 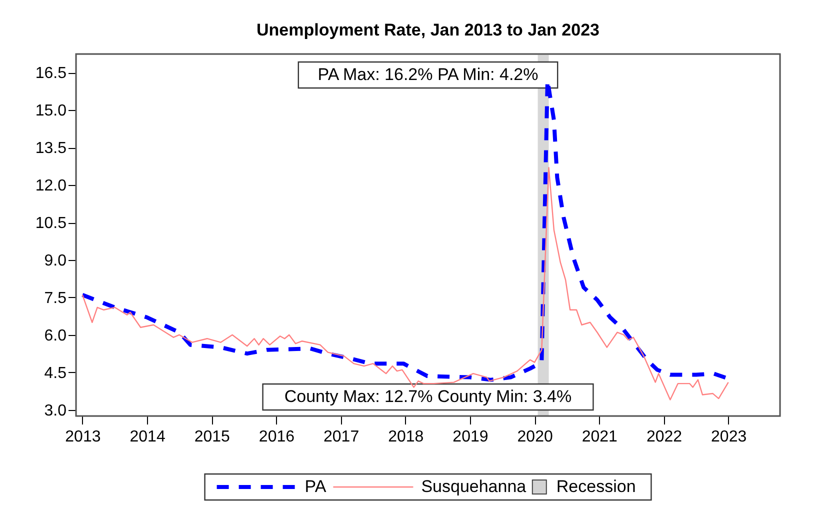 What do you see at coordinates (596, 486) in the screenshot?
I see `legend-label: Recession` at bounding box center [596, 486].